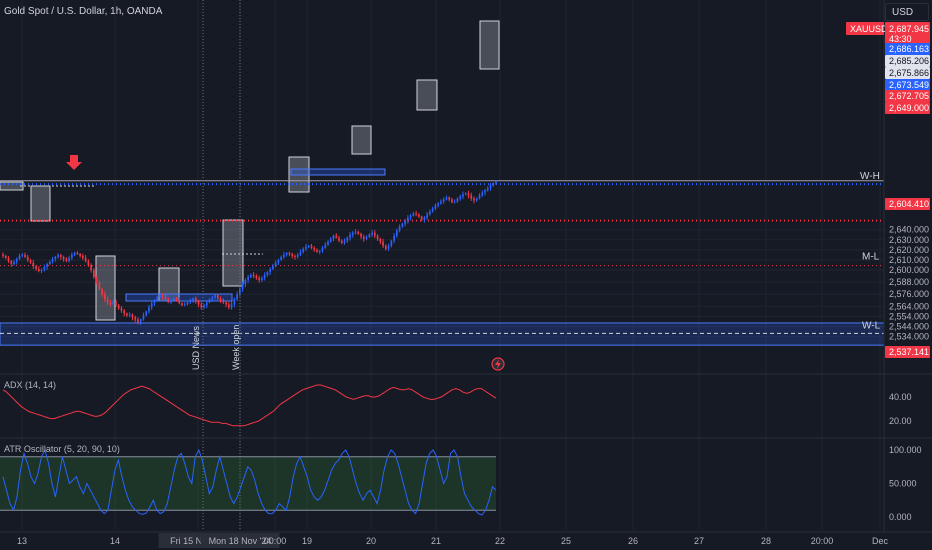 Image resolution: width=932 pixels, height=550 pixels. I want to click on time-tick-label: 20:00, so click(822, 541).